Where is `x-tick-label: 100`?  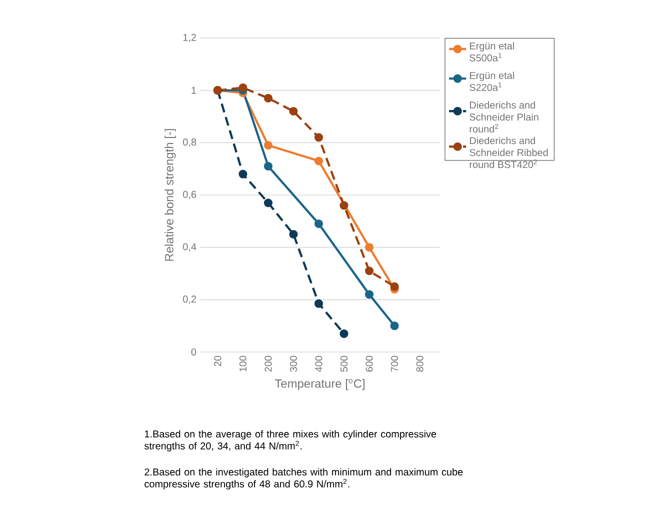
x-tick-label: 100 is located at coordinates (242, 364).